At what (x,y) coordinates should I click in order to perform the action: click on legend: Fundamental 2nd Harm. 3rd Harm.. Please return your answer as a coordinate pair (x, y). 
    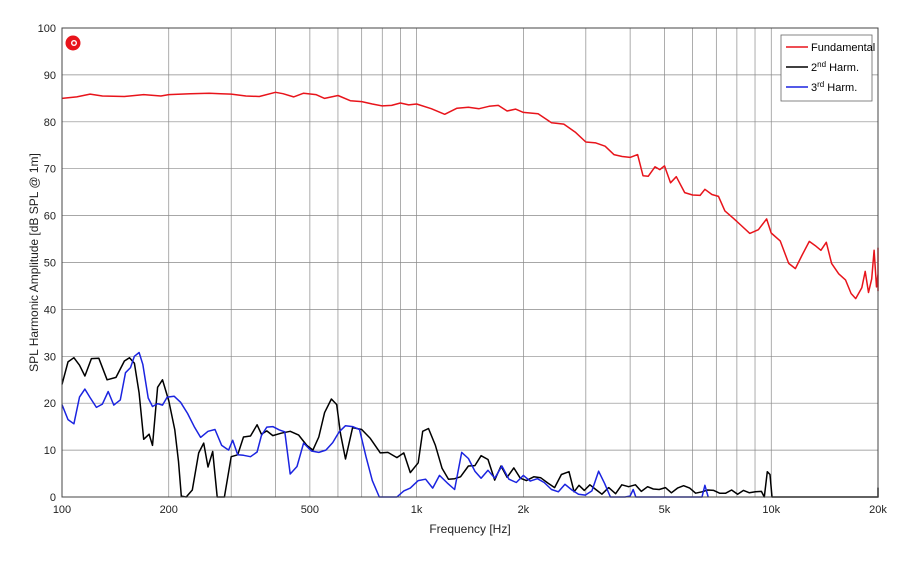
    Looking at the image, I should click on (827, 68).